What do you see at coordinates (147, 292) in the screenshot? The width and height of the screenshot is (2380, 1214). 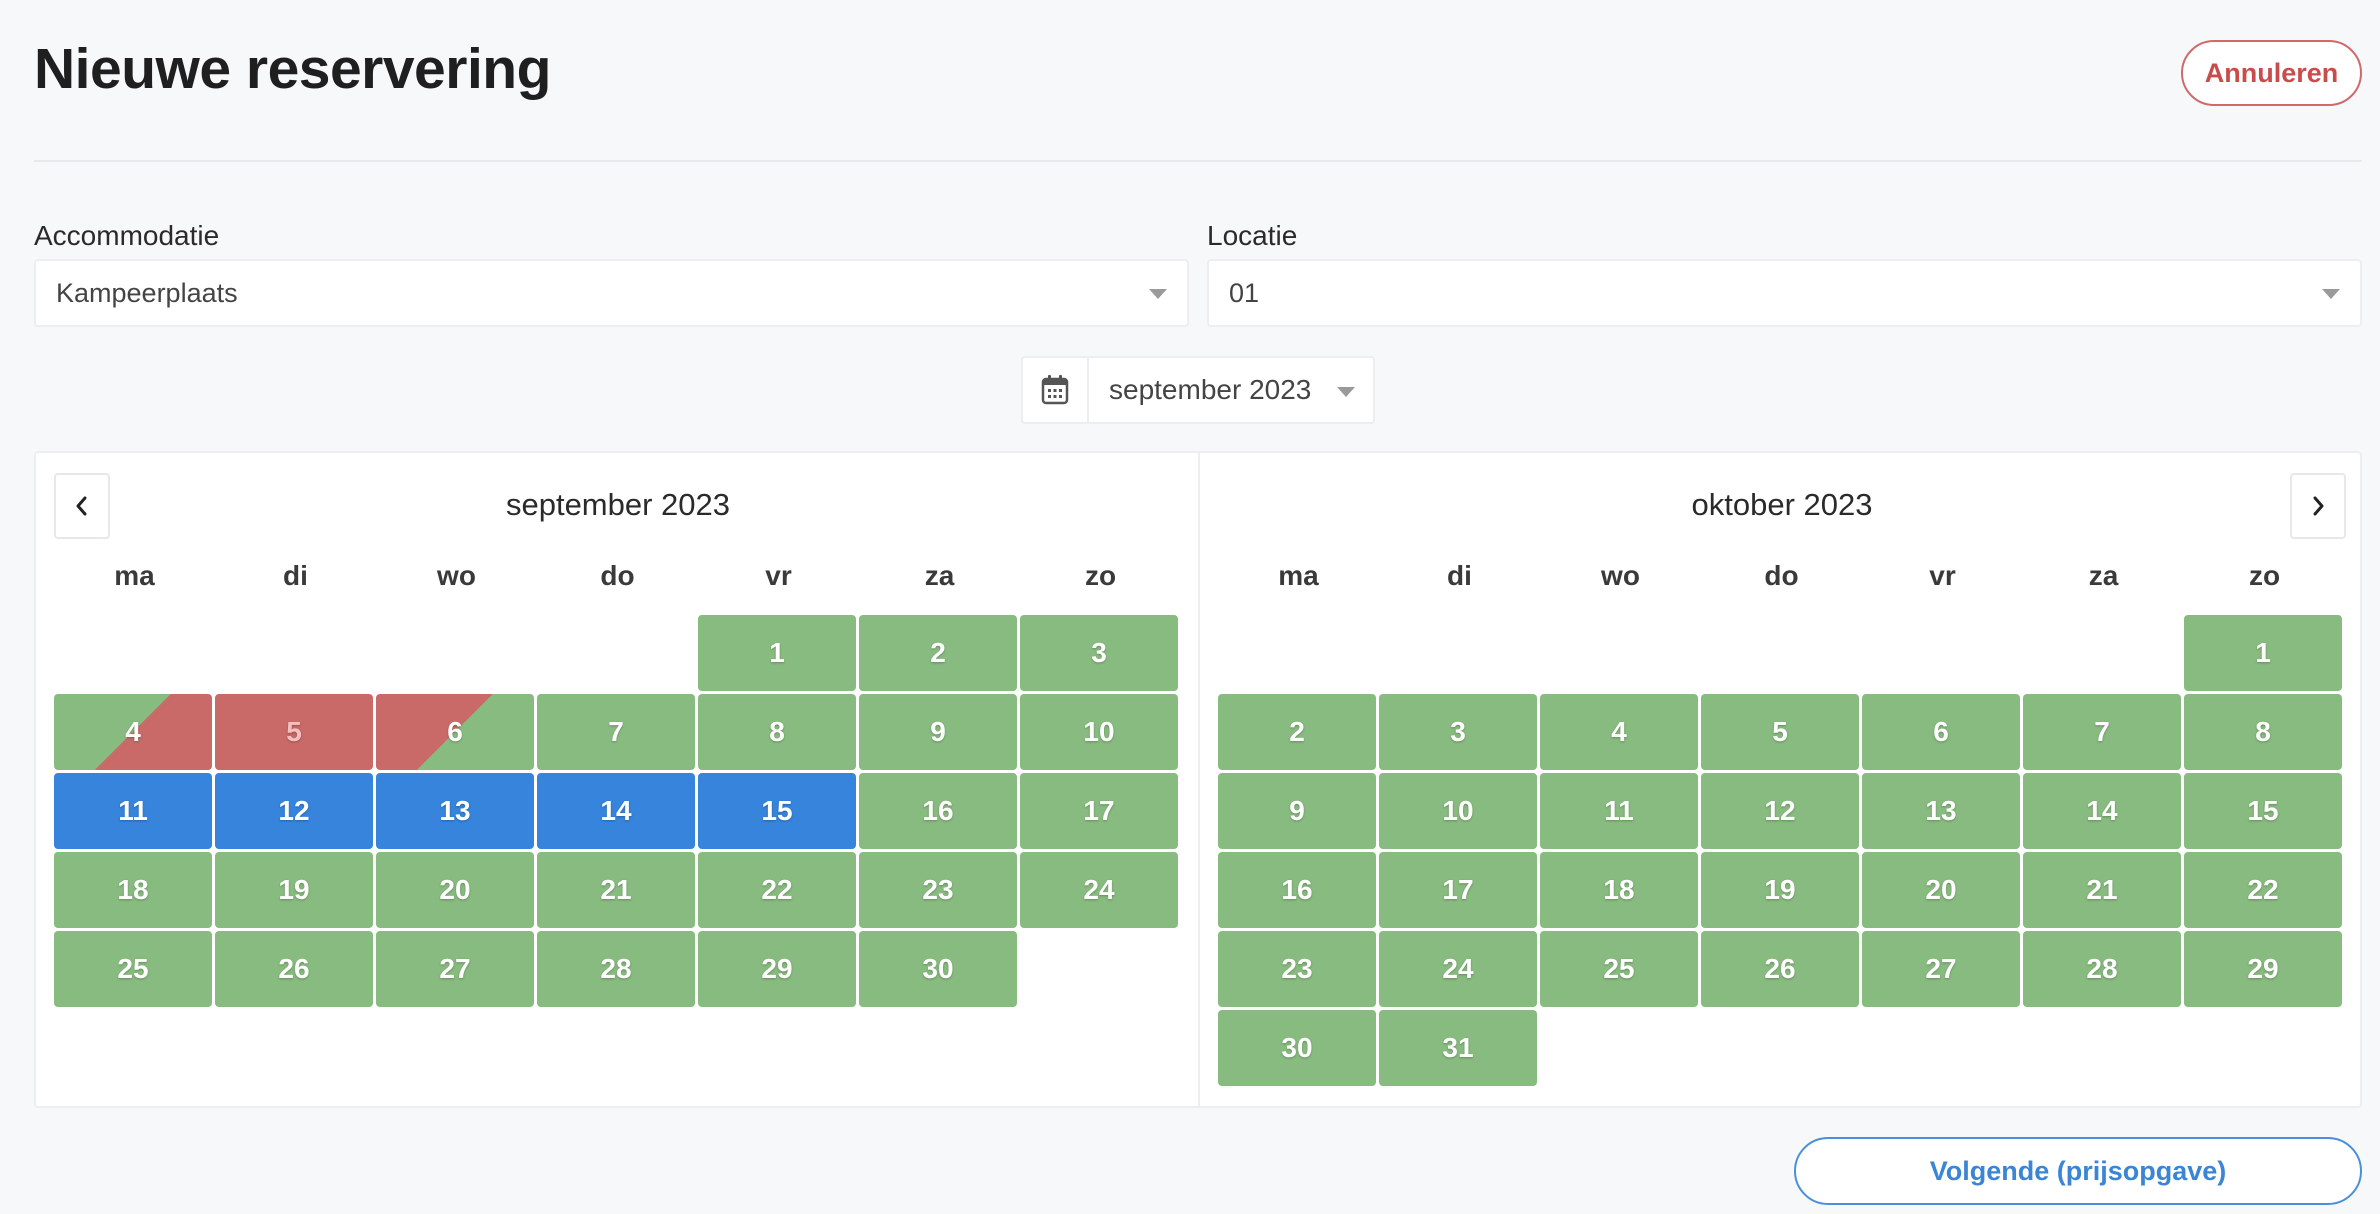 I see `accommodation-value: Kampeerplaats` at bounding box center [147, 292].